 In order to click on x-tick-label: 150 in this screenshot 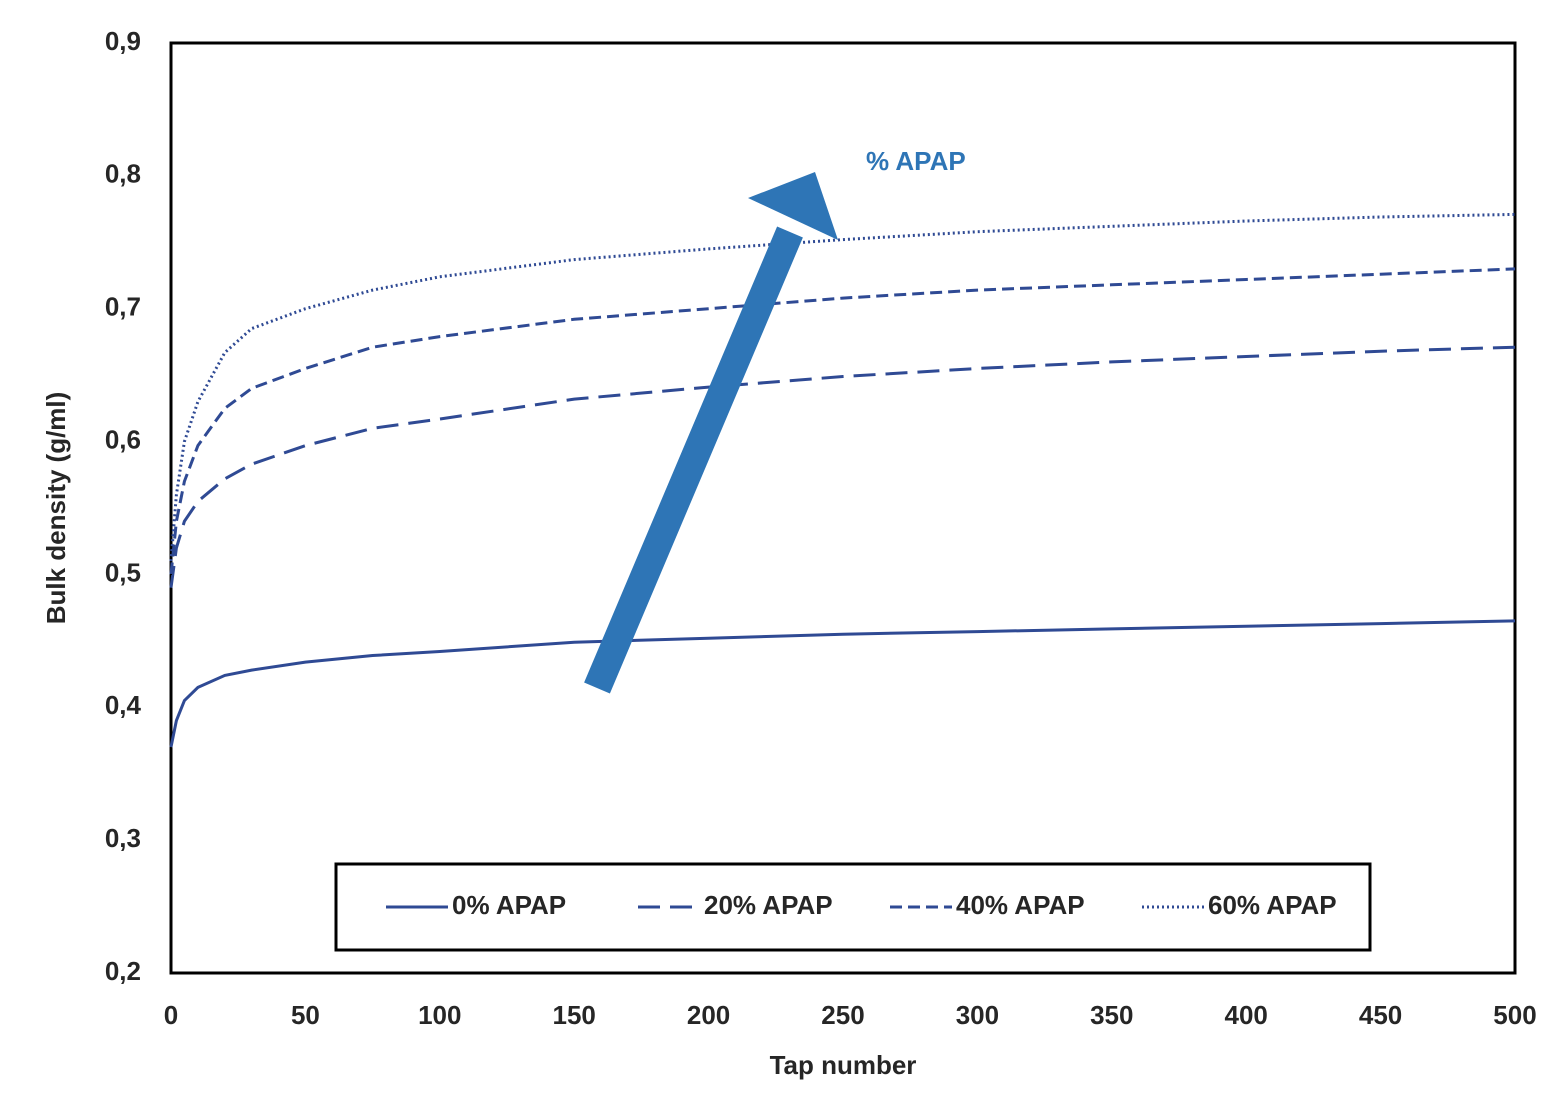, I will do `click(574, 1015)`.